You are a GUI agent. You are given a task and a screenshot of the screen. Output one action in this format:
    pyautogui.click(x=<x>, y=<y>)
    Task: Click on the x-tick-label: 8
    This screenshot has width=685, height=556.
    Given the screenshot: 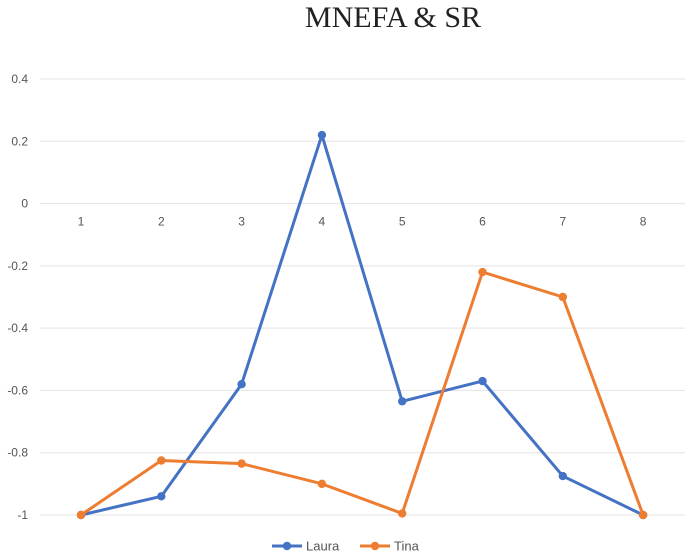 What is the action you would take?
    pyautogui.click(x=643, y=222)
    